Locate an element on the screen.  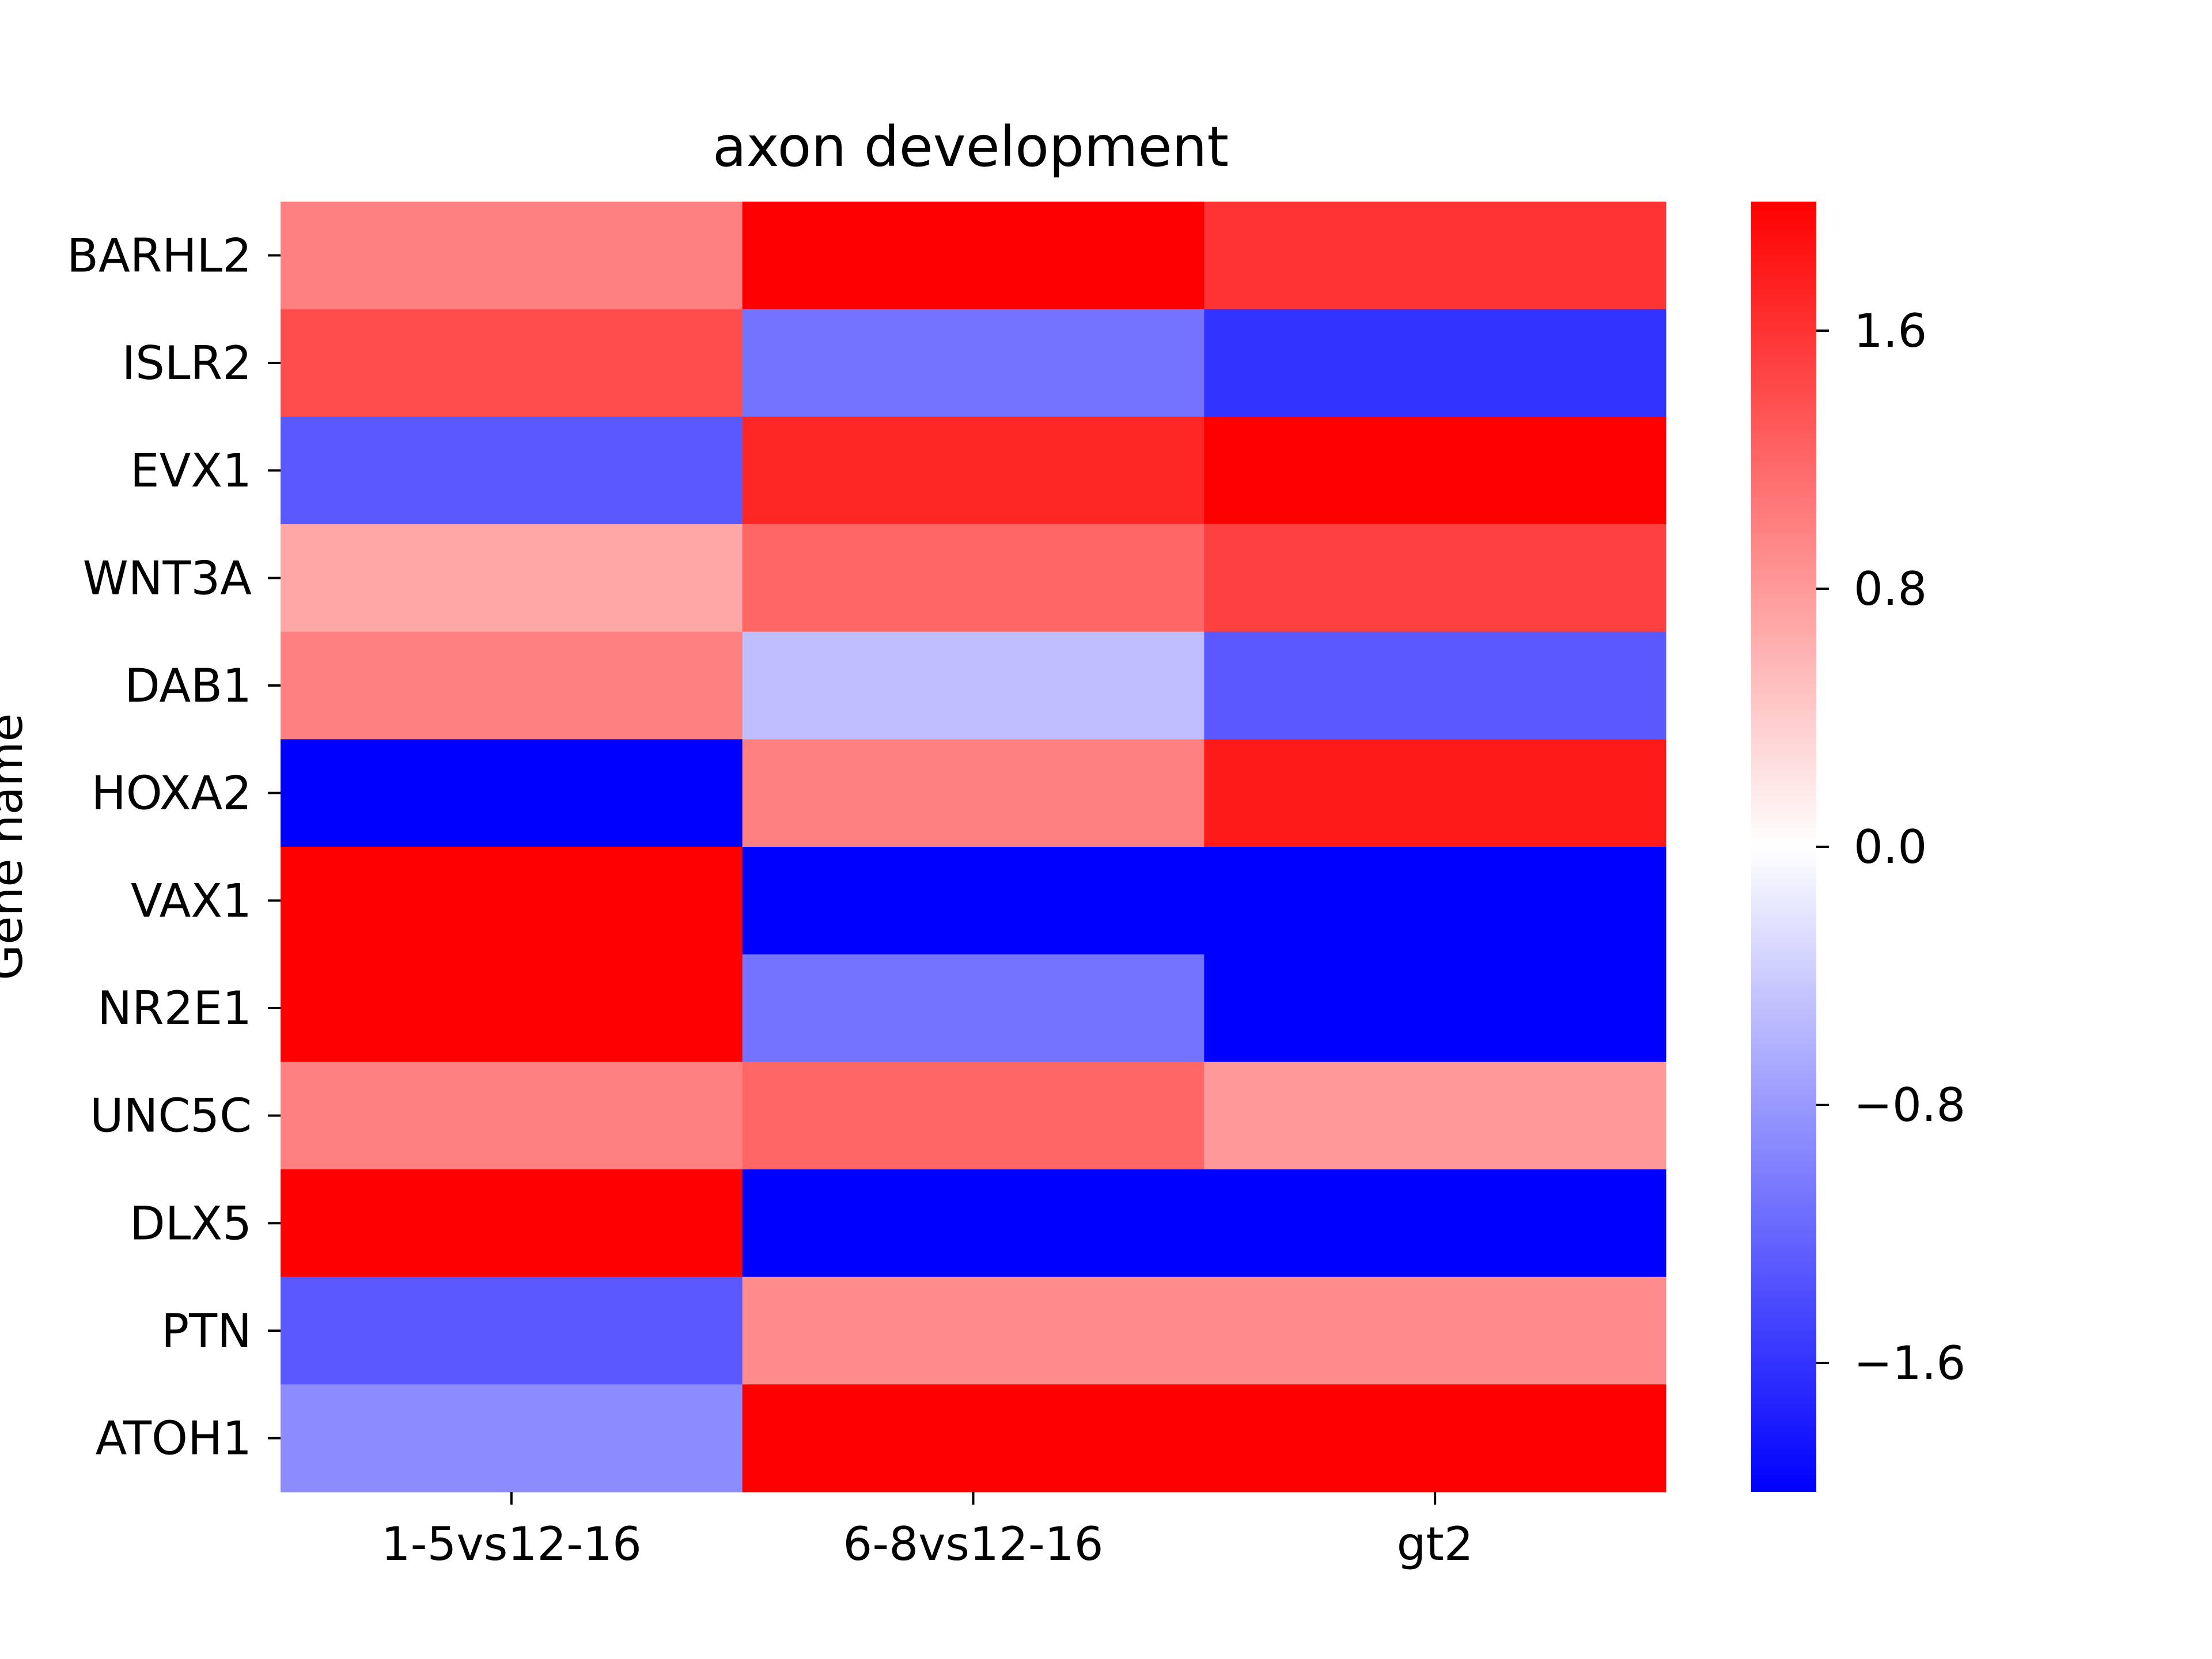
colorbar-ticks: 1.6 0.8 0.0 −0.8 −1.6 is located at coordinates (1890, 847).